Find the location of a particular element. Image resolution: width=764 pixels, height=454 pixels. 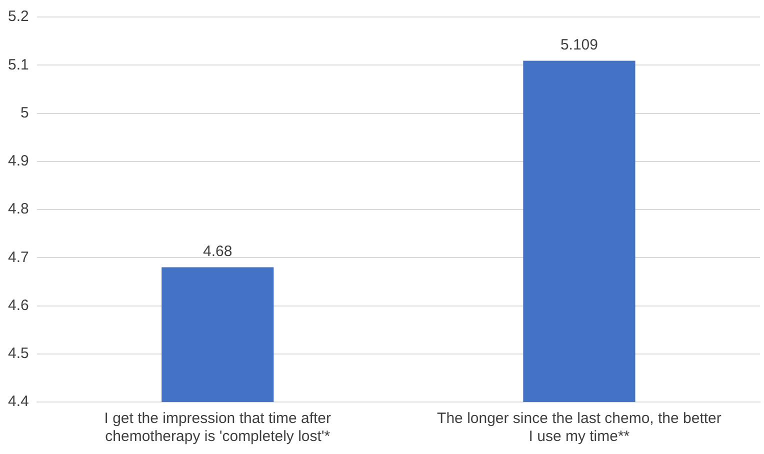

data-label: 5.109 is located at coordinates (579, 45).